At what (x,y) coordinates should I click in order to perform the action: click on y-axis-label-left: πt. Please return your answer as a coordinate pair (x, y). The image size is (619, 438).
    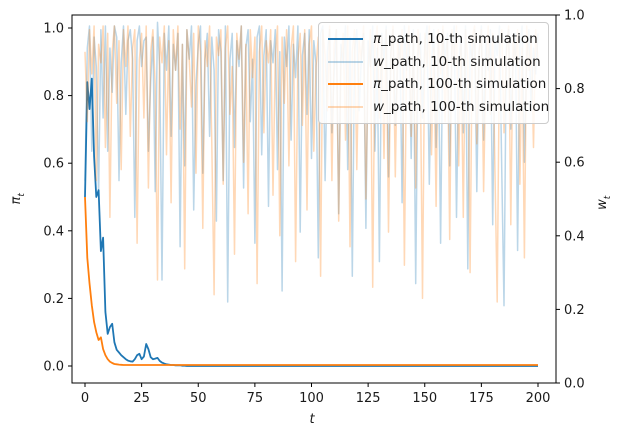
    Looking at the image, I should click on (18, 199).